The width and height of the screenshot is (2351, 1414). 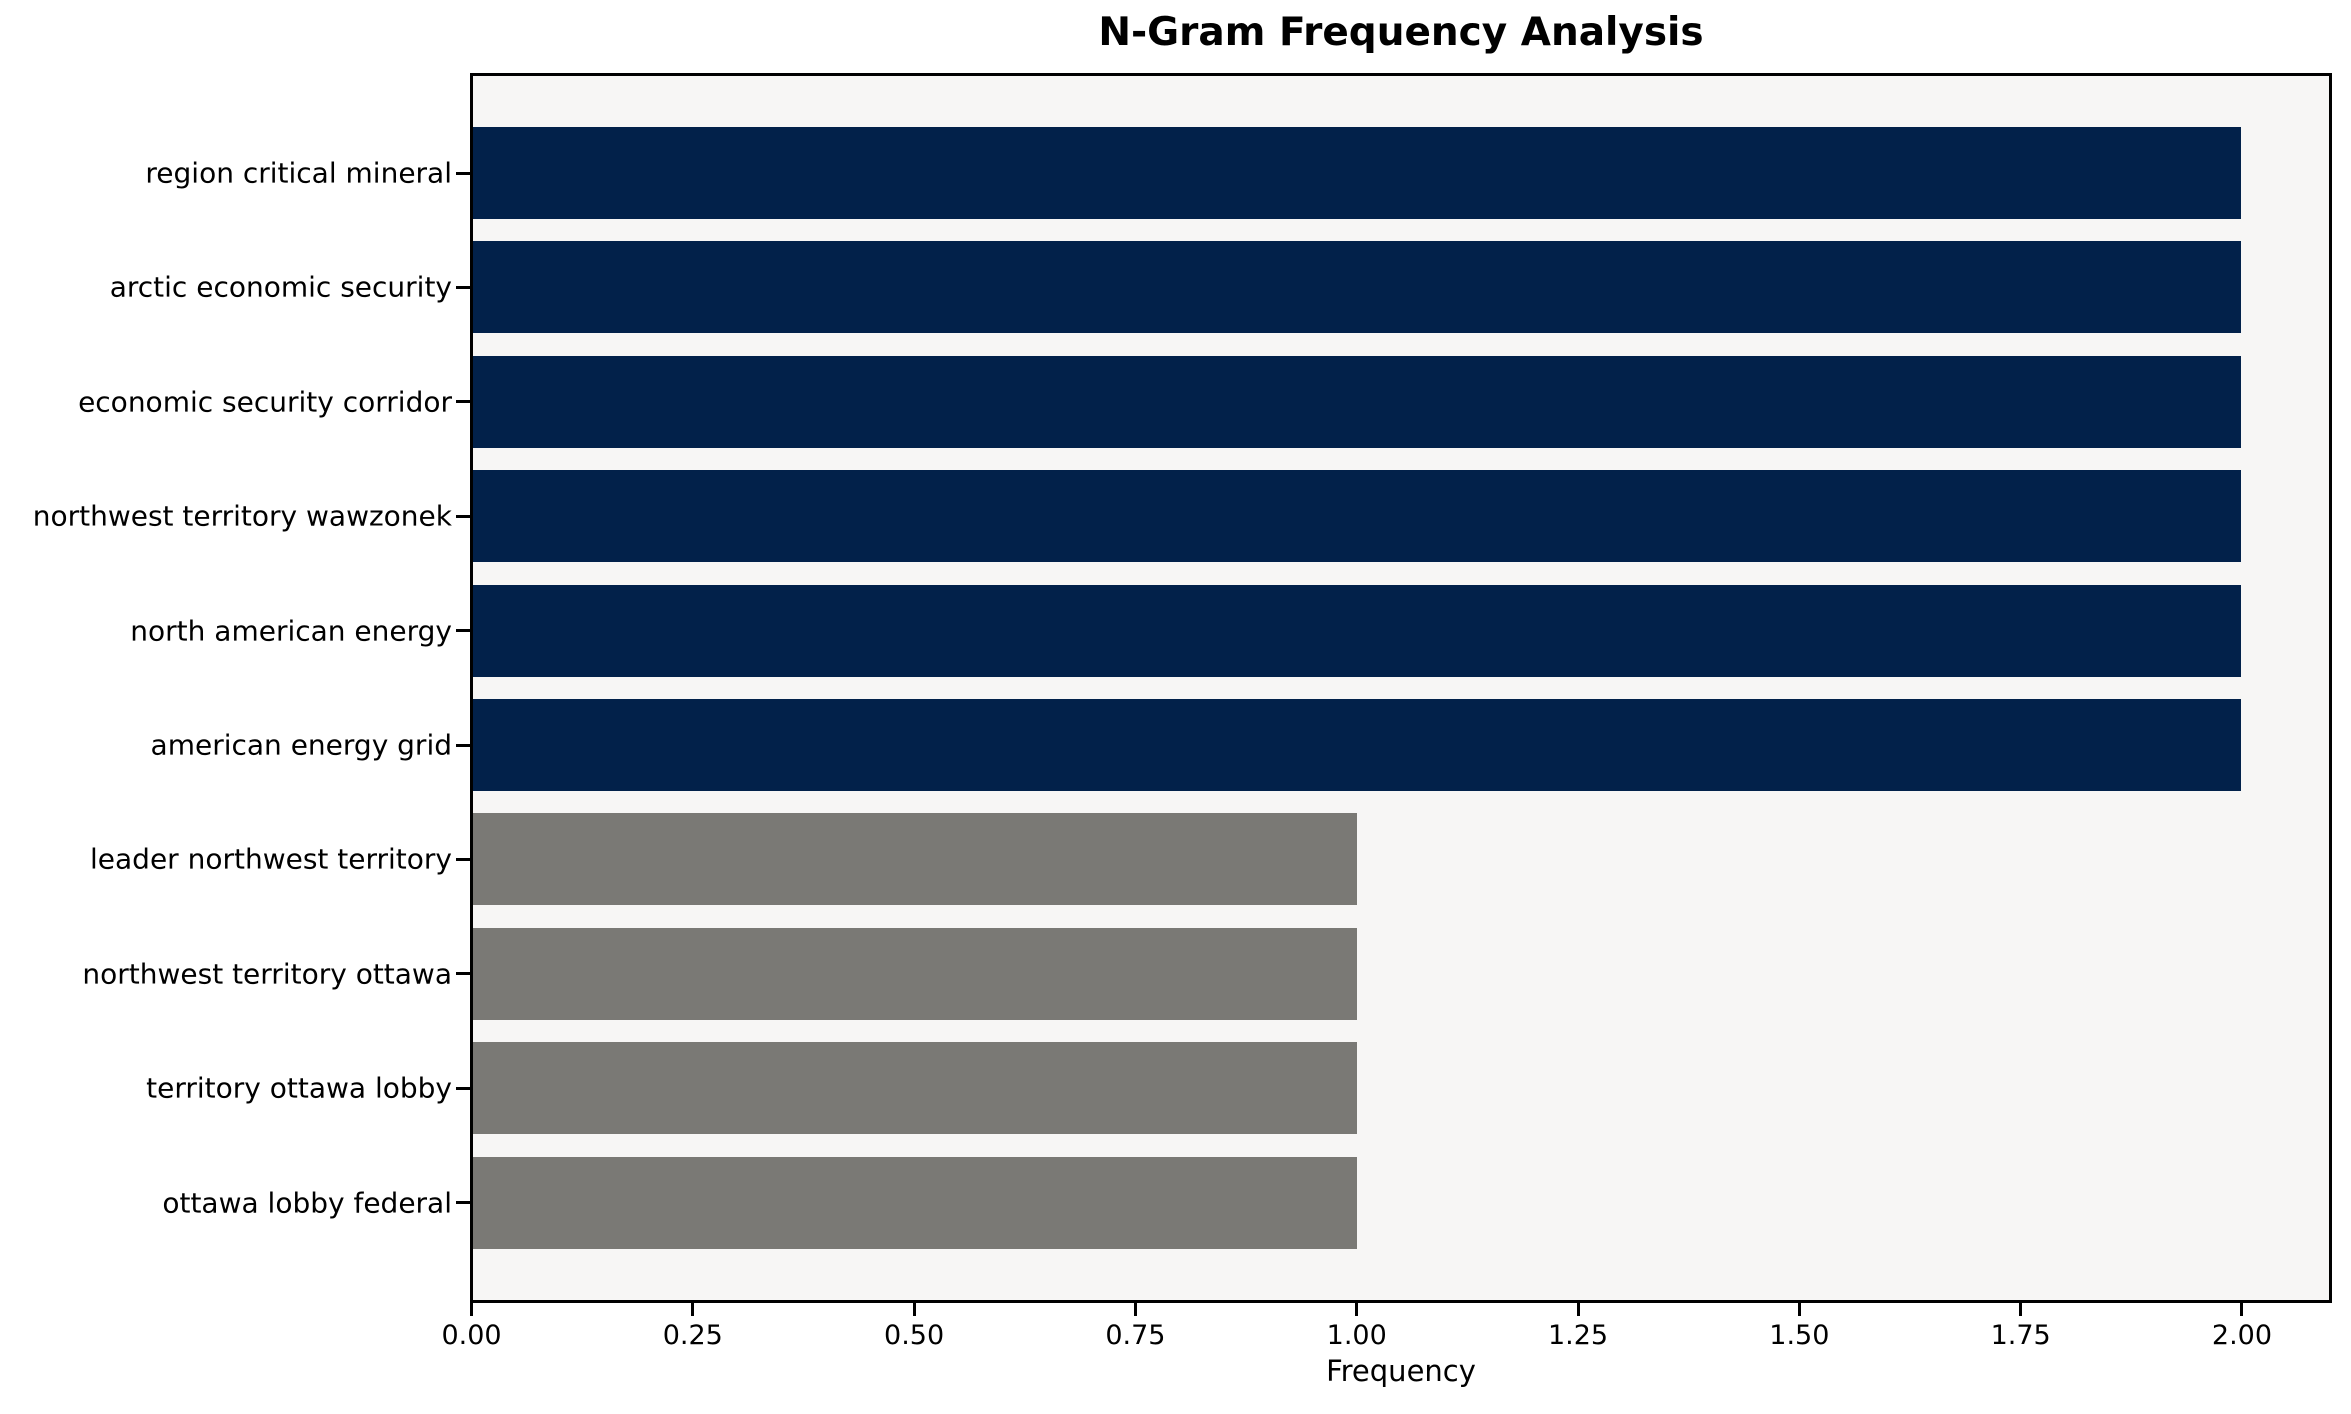 What do you see at coordinates (1401, 32) in the screenshot?
I see `chart-title: N-Gram Frequency Analysis` at bounding box center [1401, 32].